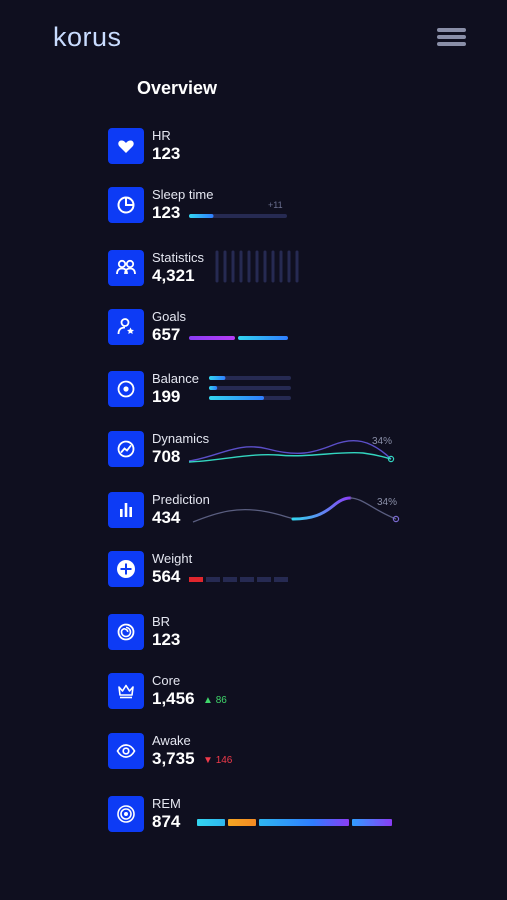 This screenshot has height=900, width=507. What do you see at coordinates (166, 821) in the screenshot?
I see `metric-value: 874` at bounding box center [166, 821].